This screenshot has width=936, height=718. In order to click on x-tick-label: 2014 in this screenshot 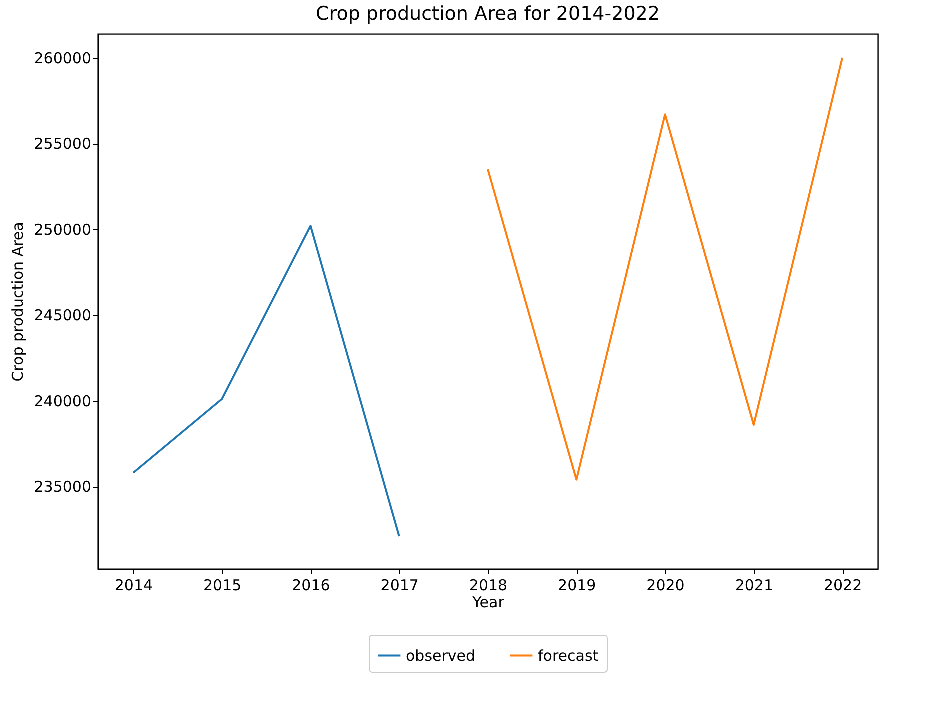, I will do `click(134, 585)`.